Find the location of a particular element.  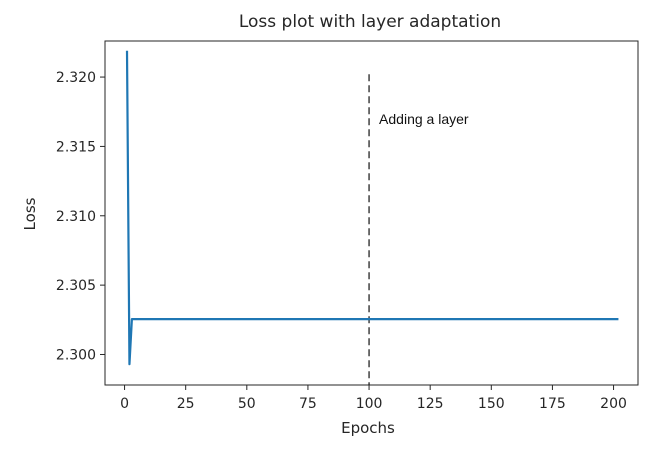

x-tick-label: 0 is located at coordinates (124, 404).